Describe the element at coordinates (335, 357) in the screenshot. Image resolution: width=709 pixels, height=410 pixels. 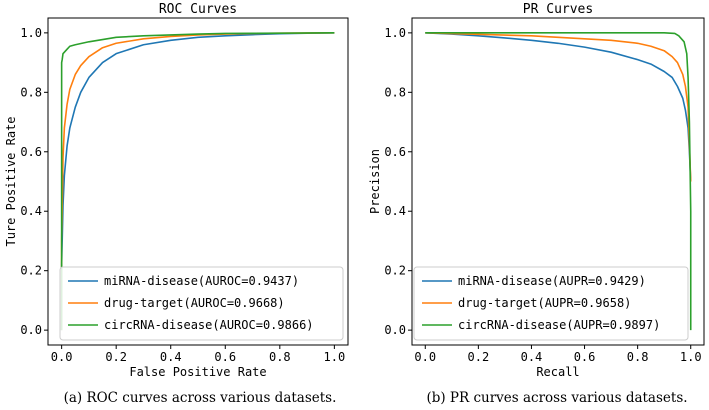
I see `x-tick-label-chart-1: 1.0` at that location.